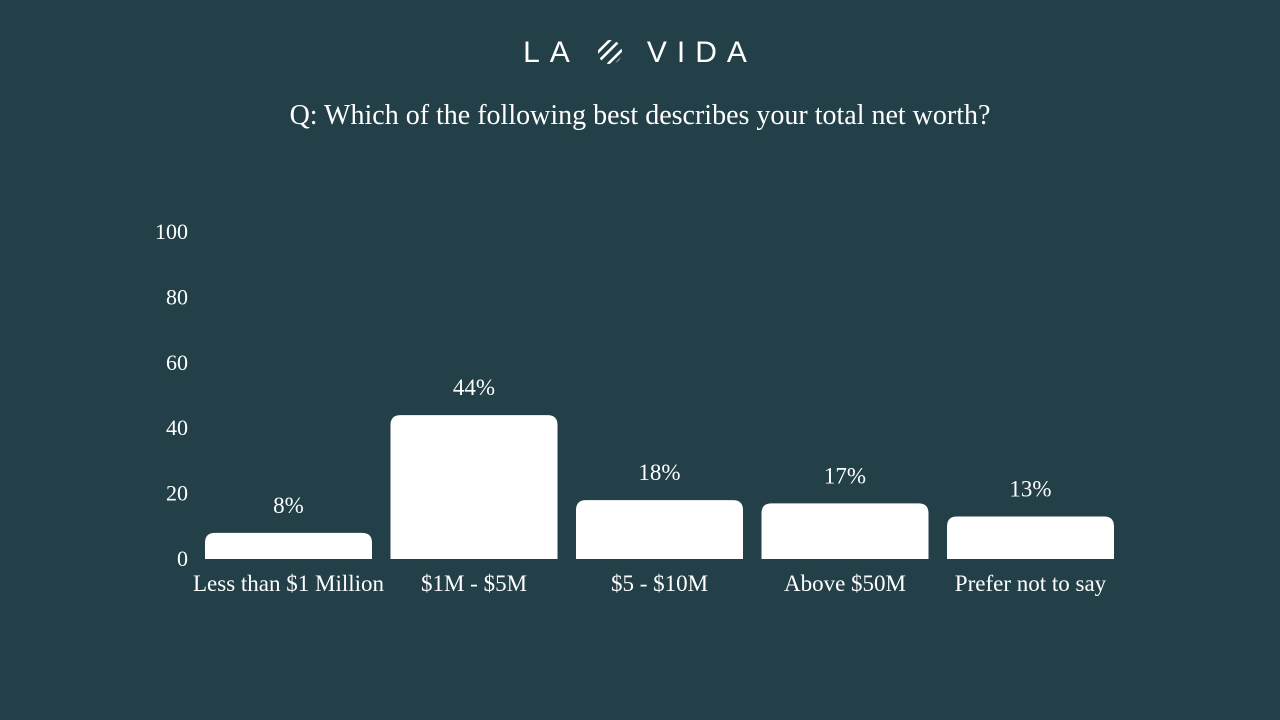 The width and height of the screenshot is (1280, 720). What do you see at coordinates (474, 583) in the screenshot?
I see `x-tick-label: $1M - $5M` at bounding box center [474, 583].